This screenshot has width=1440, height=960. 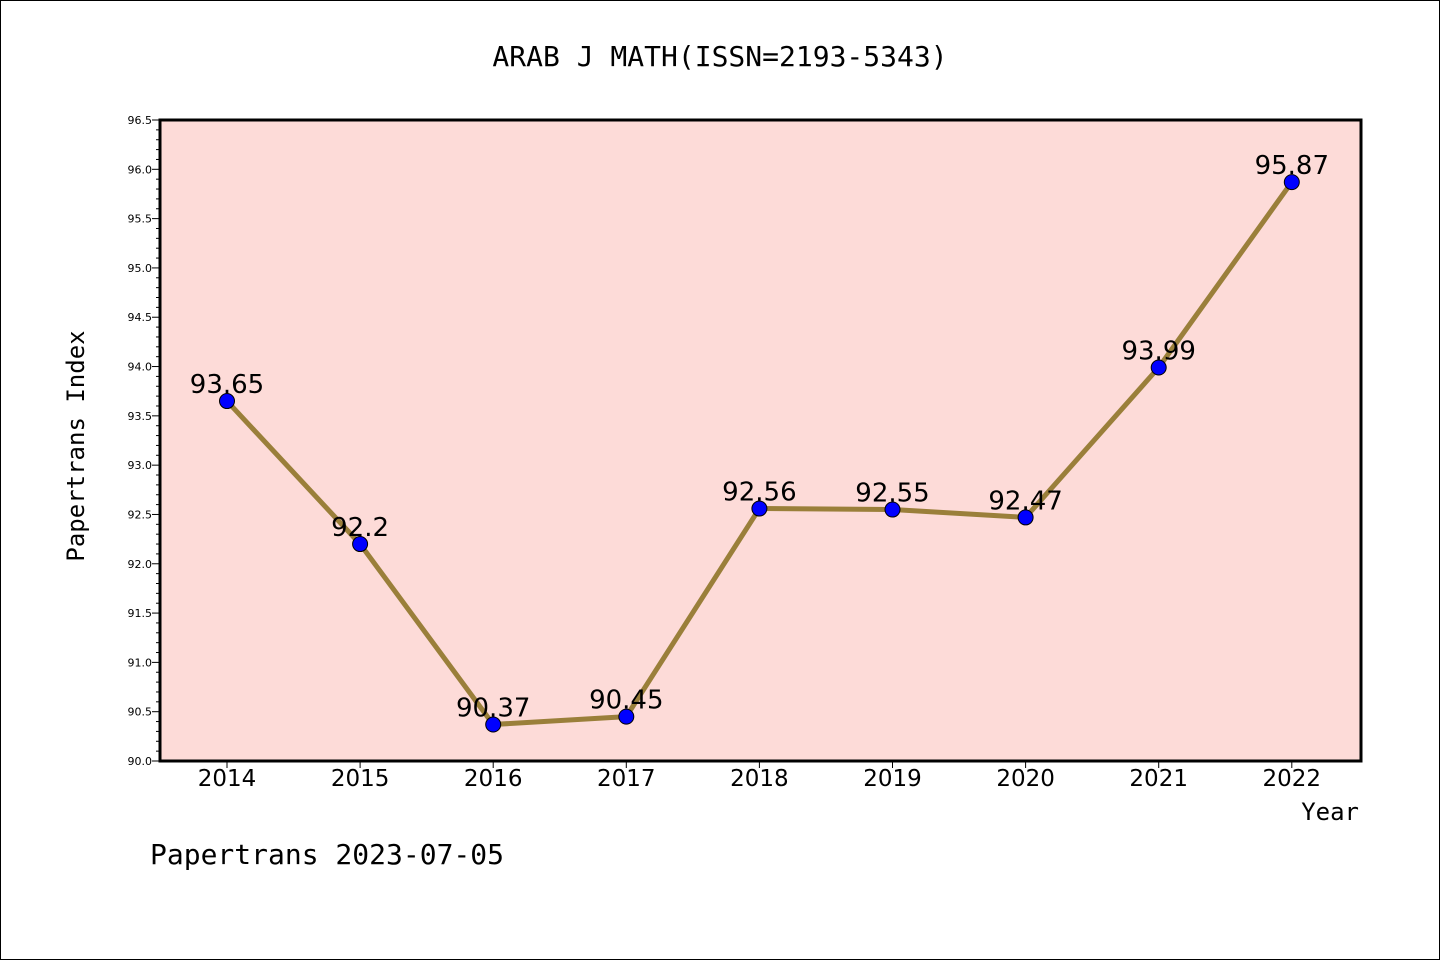 What do you see at coordinates (140, 416) in the screenshot?
I see `y-tick-label: 93.5` at bounding box center [140, 416].